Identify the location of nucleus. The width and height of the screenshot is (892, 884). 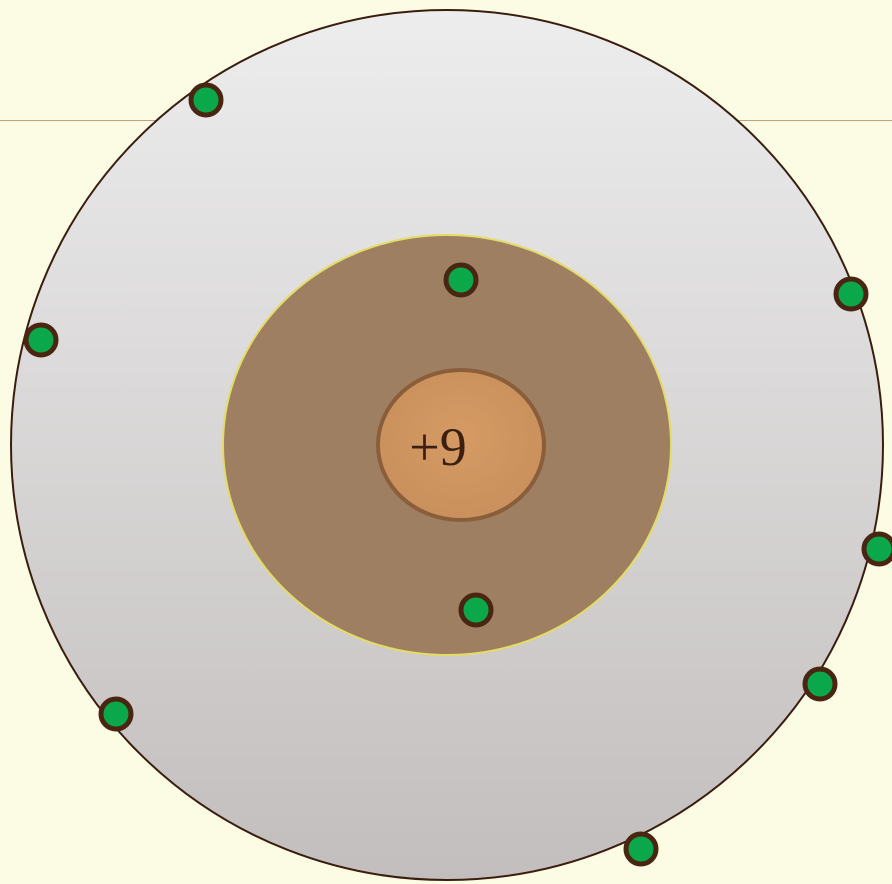
(461, 445).